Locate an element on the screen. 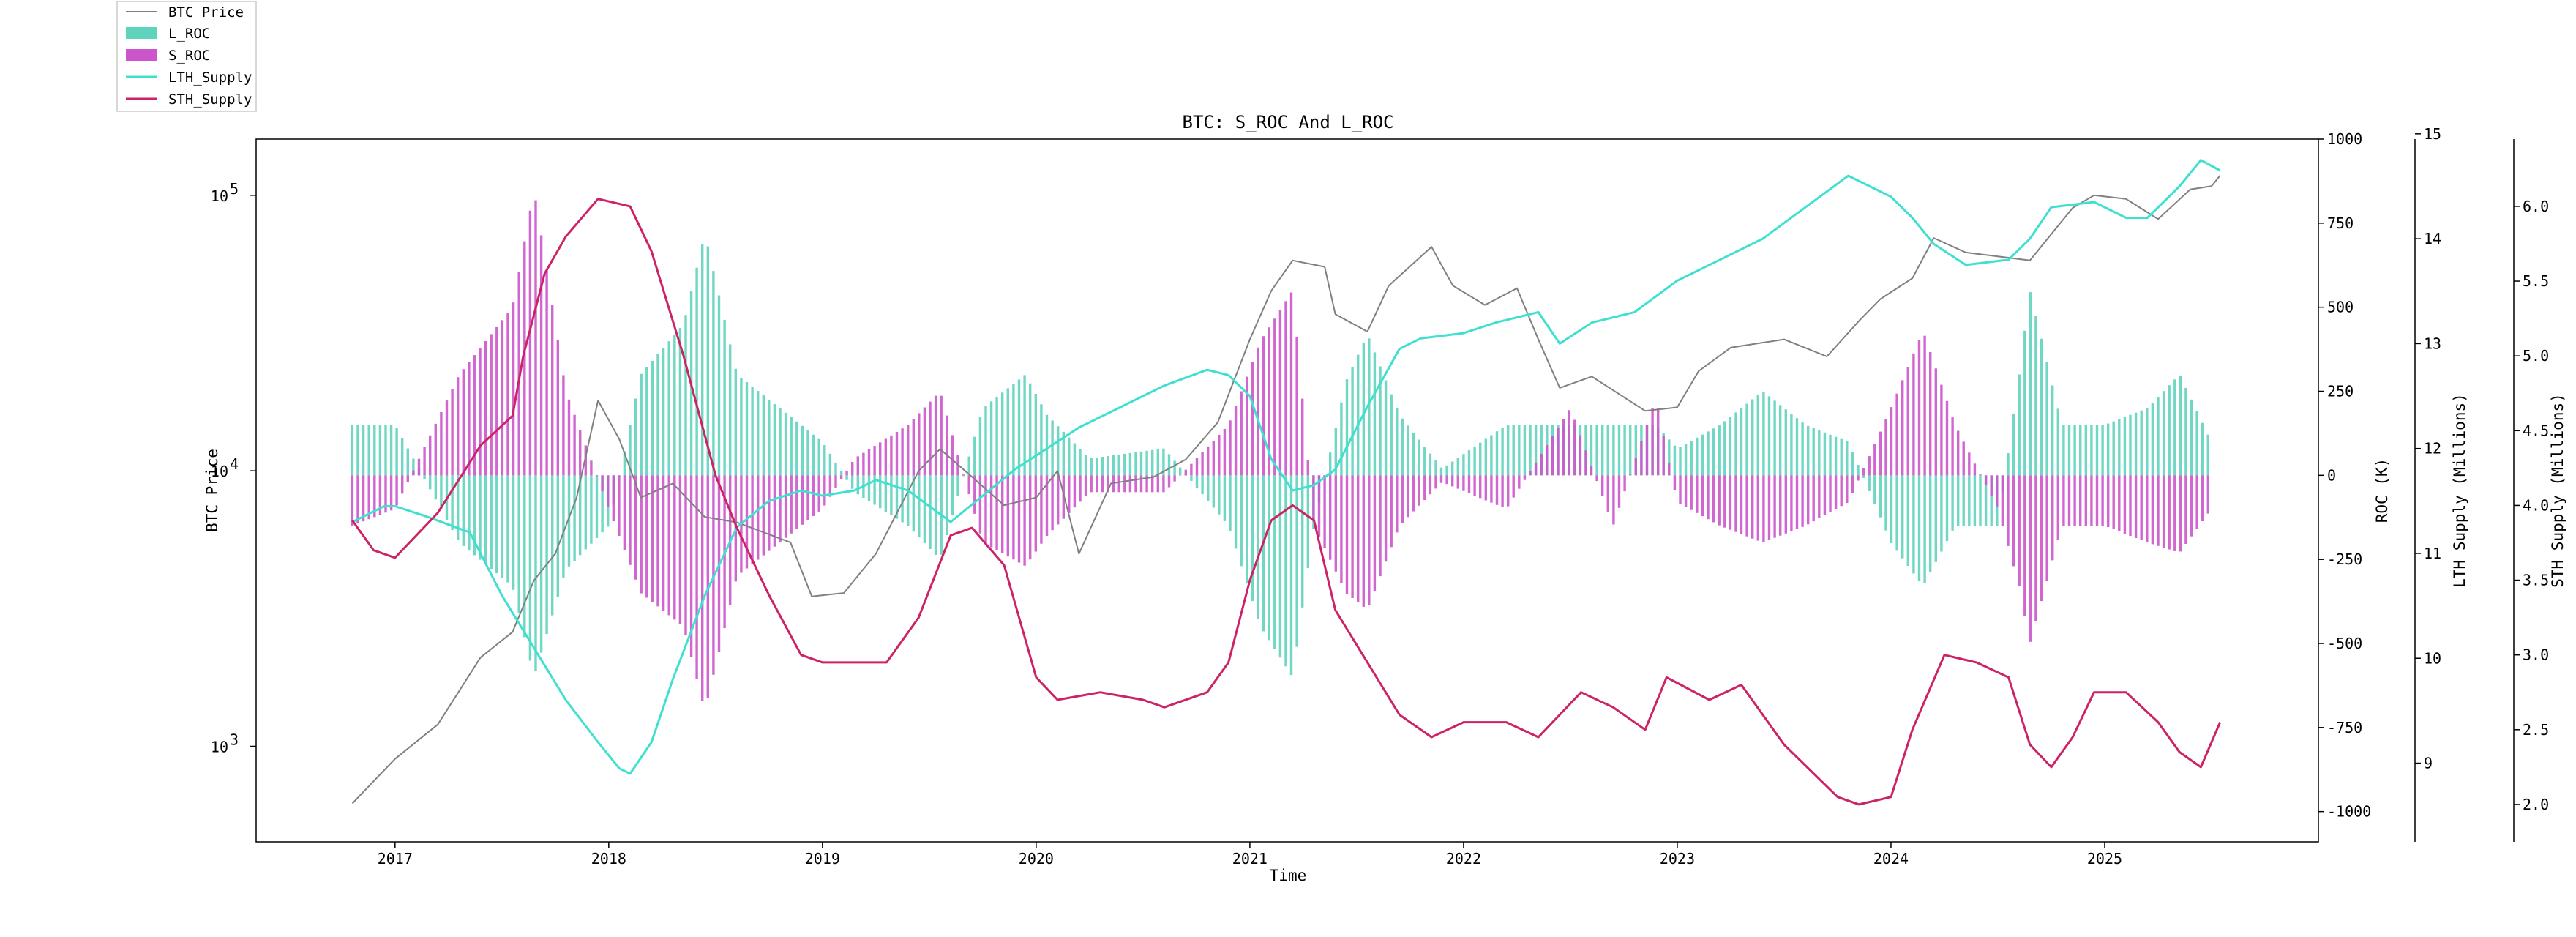 Image resolution: width=2576 pixels, height=937 pixels. lth-tick-label: 13 is located at coordinates (2432, 343).